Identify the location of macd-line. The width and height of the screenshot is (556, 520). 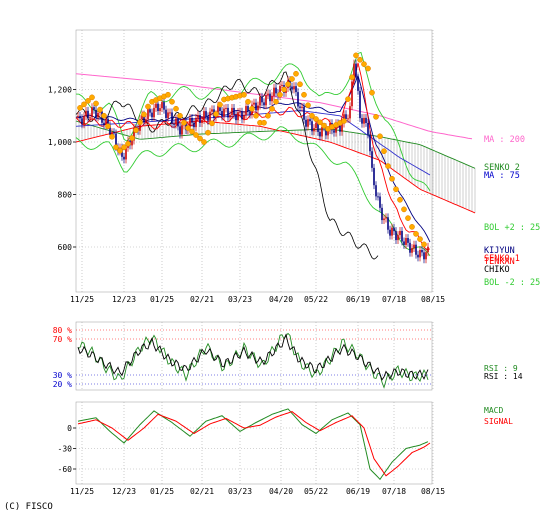
(253, 444).